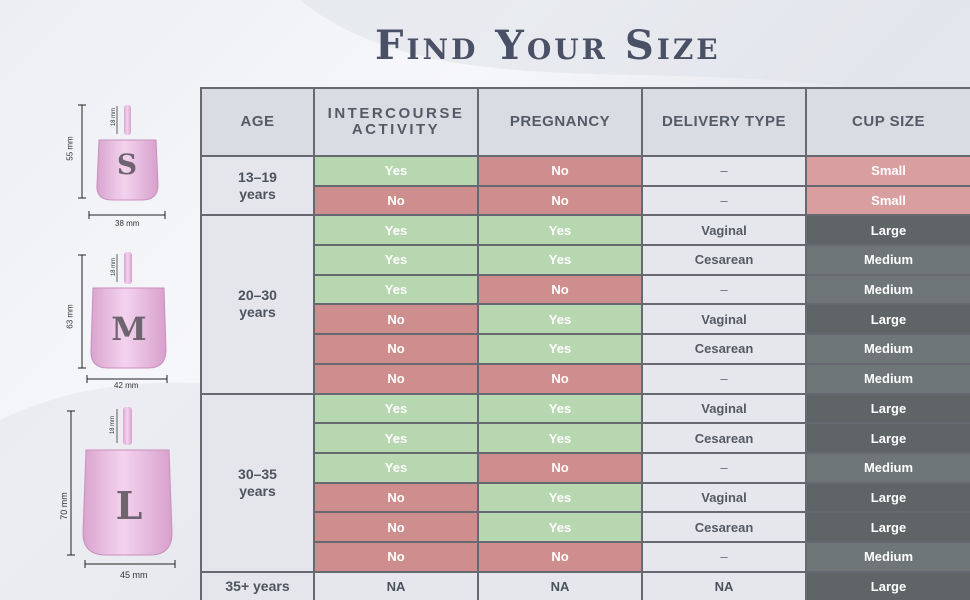  I want to click on table-row: Yes Yes Cesarean Large, so click(585, 438).